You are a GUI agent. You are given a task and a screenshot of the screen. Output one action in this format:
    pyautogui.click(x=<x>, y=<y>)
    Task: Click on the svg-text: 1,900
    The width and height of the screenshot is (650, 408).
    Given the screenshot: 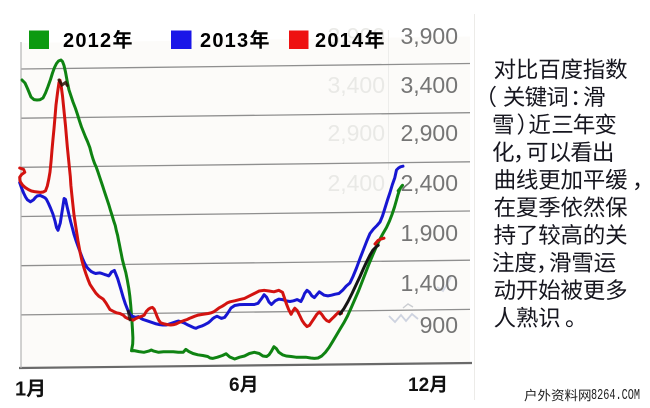 What is the action you would take?
    pyautogui.click(x=429, y=233)
    